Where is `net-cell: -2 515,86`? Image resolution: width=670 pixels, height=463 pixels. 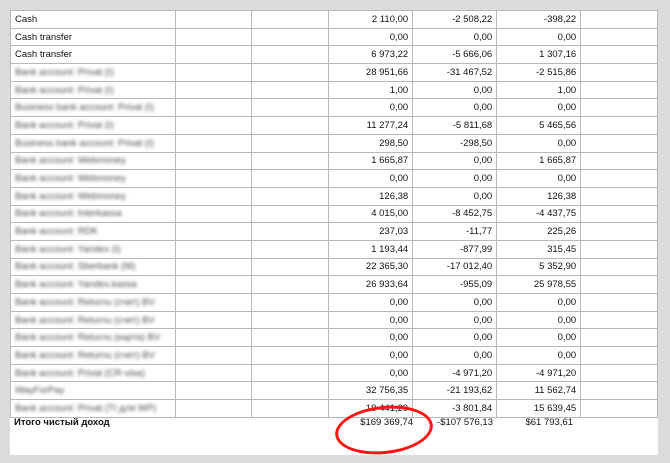 net-cell: -2 515,86 is located at coordinates (539, 72).